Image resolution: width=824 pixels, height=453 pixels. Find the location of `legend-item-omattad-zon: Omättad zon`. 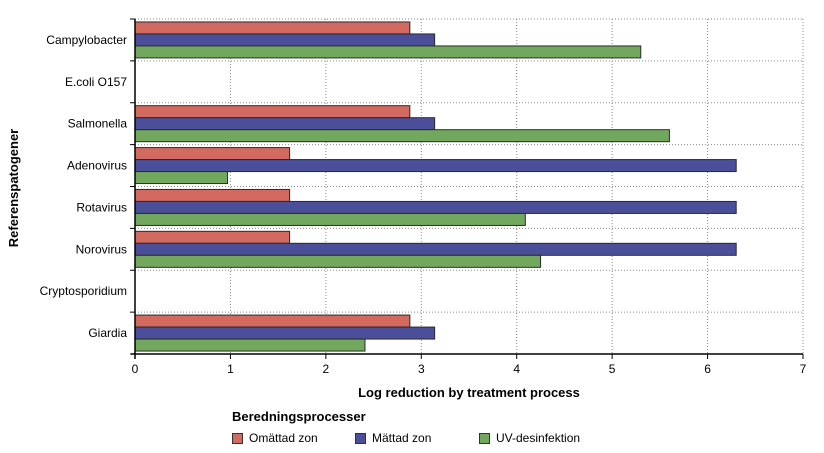

legend-item-omattad-zon: Omättad zon is located at coordinates (275, 438).